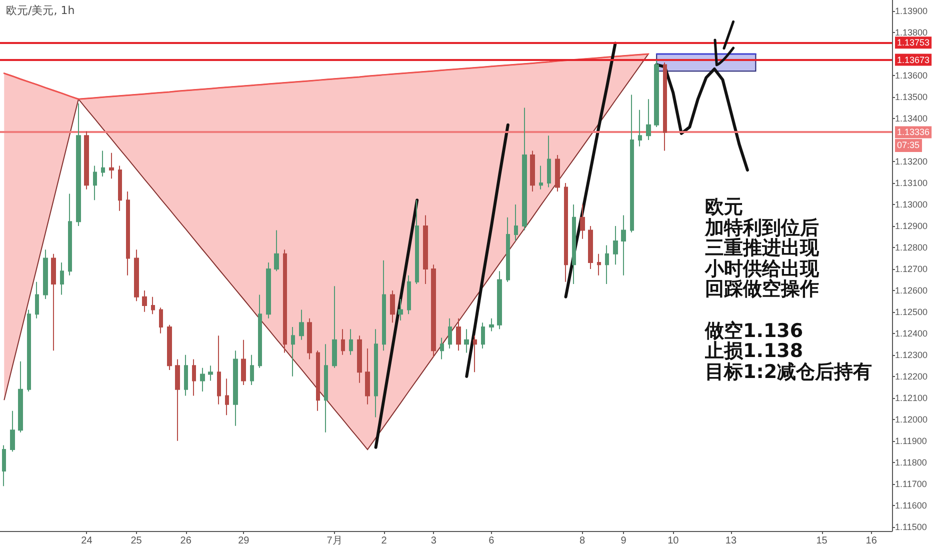  I want to click on y-tick-label: 1.11500, so click(911, 527).